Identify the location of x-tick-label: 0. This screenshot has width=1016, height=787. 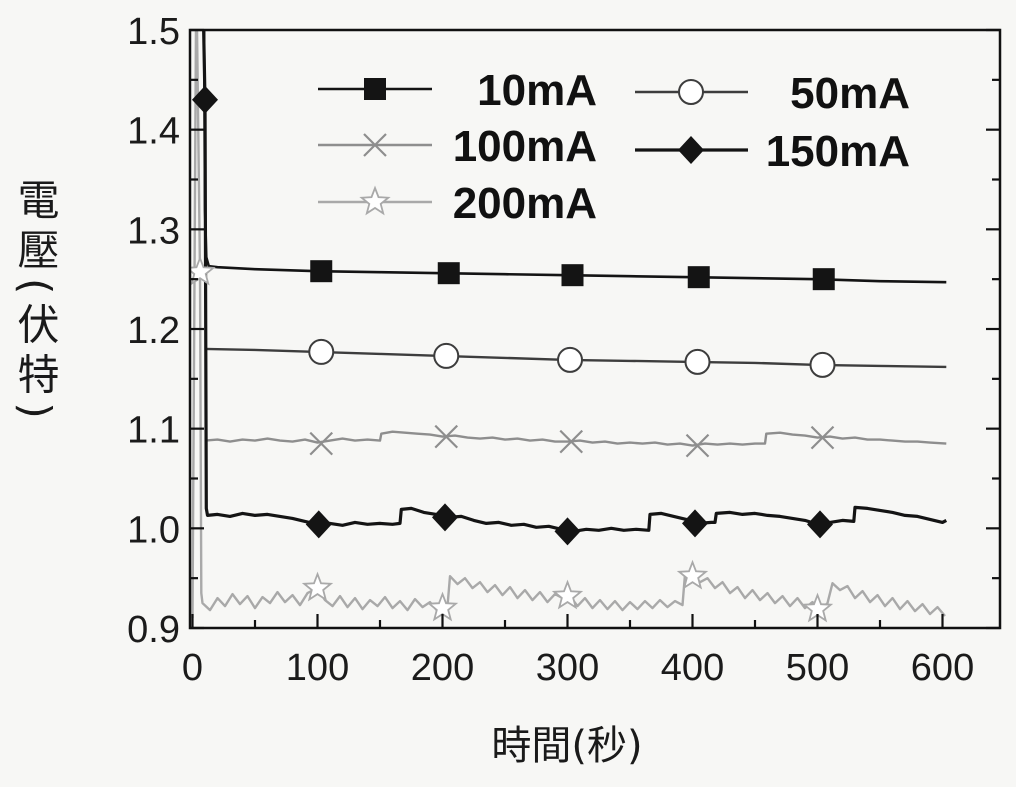
(192, 668).